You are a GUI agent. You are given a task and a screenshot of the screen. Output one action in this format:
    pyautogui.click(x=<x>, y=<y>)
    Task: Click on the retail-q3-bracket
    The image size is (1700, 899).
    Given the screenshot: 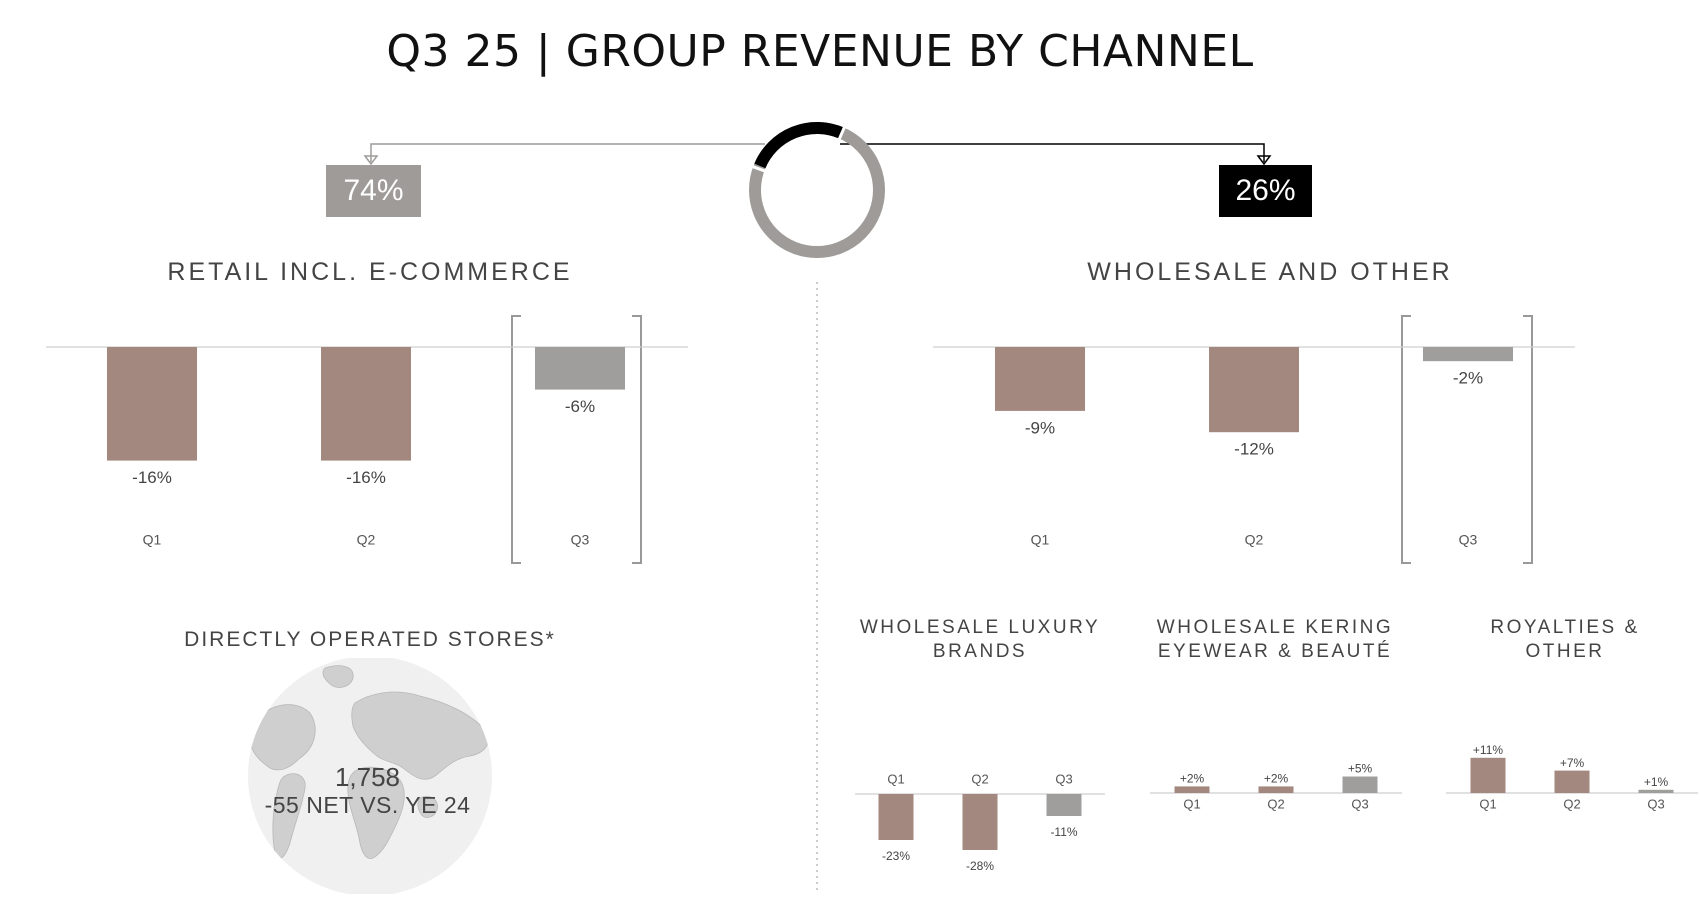 What is the action you would take?
    pyautogui.click(x=576, y=439)
    